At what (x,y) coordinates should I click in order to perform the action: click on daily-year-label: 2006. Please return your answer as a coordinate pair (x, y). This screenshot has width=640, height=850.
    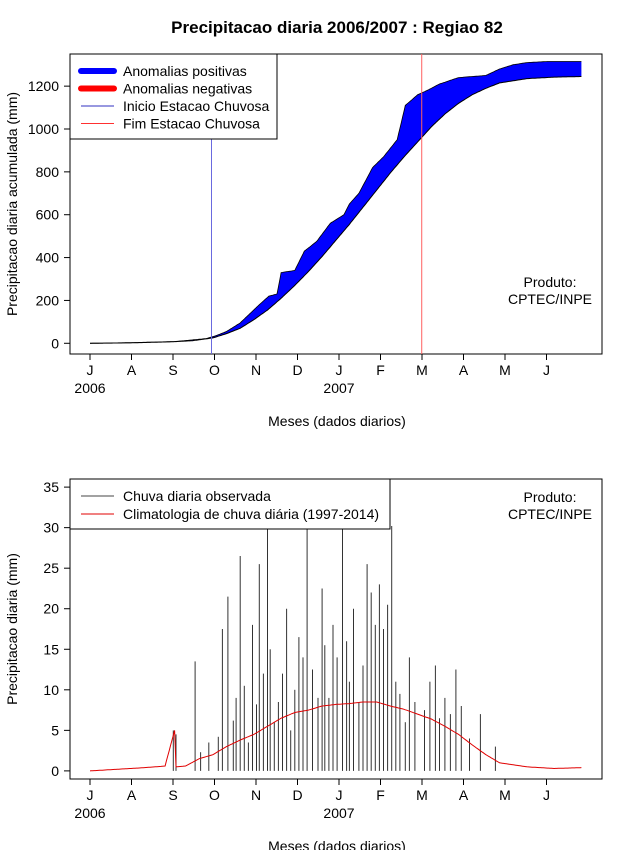
    Looking at the image, I should click on (89, 813).